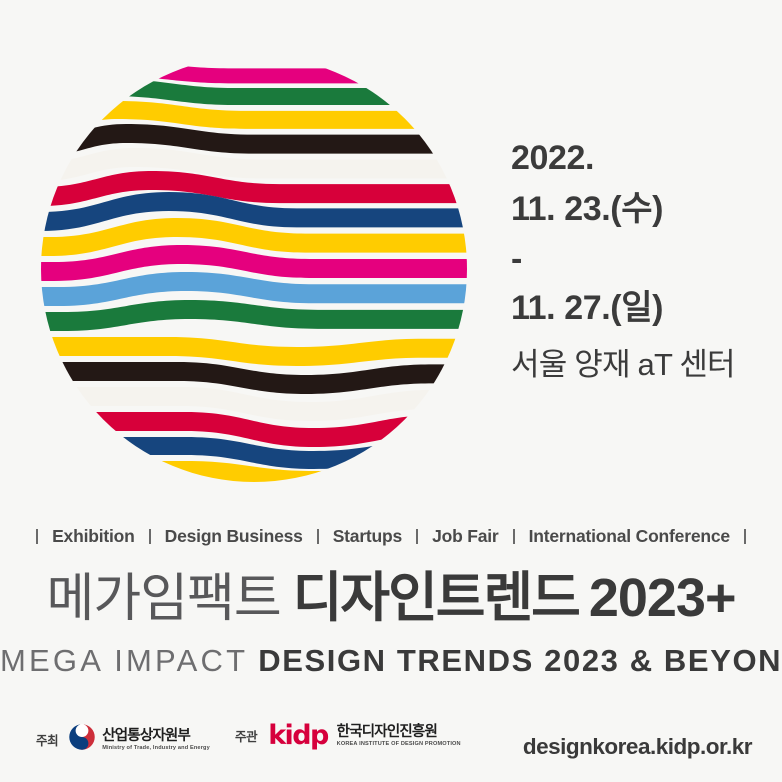 This screenshot has width=782, height=782. Describe the element at coordinates (156, 747) in the screenshot. I see `host-name-english: Ministry of Trade, Industry and Energy` at that location.